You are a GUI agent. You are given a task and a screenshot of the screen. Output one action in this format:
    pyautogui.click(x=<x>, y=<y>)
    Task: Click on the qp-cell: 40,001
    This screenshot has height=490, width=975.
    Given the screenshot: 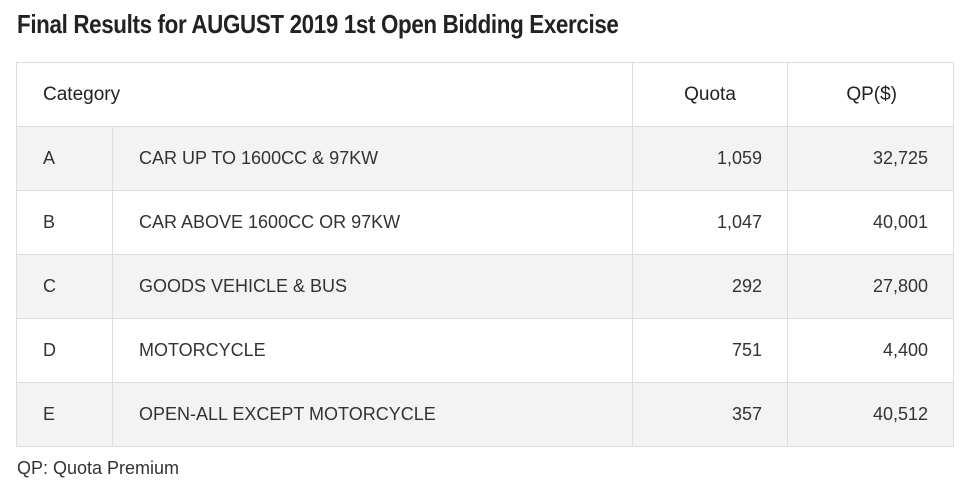 What is the action you would take?
    pyautogui.click(x=871, y=222)
    